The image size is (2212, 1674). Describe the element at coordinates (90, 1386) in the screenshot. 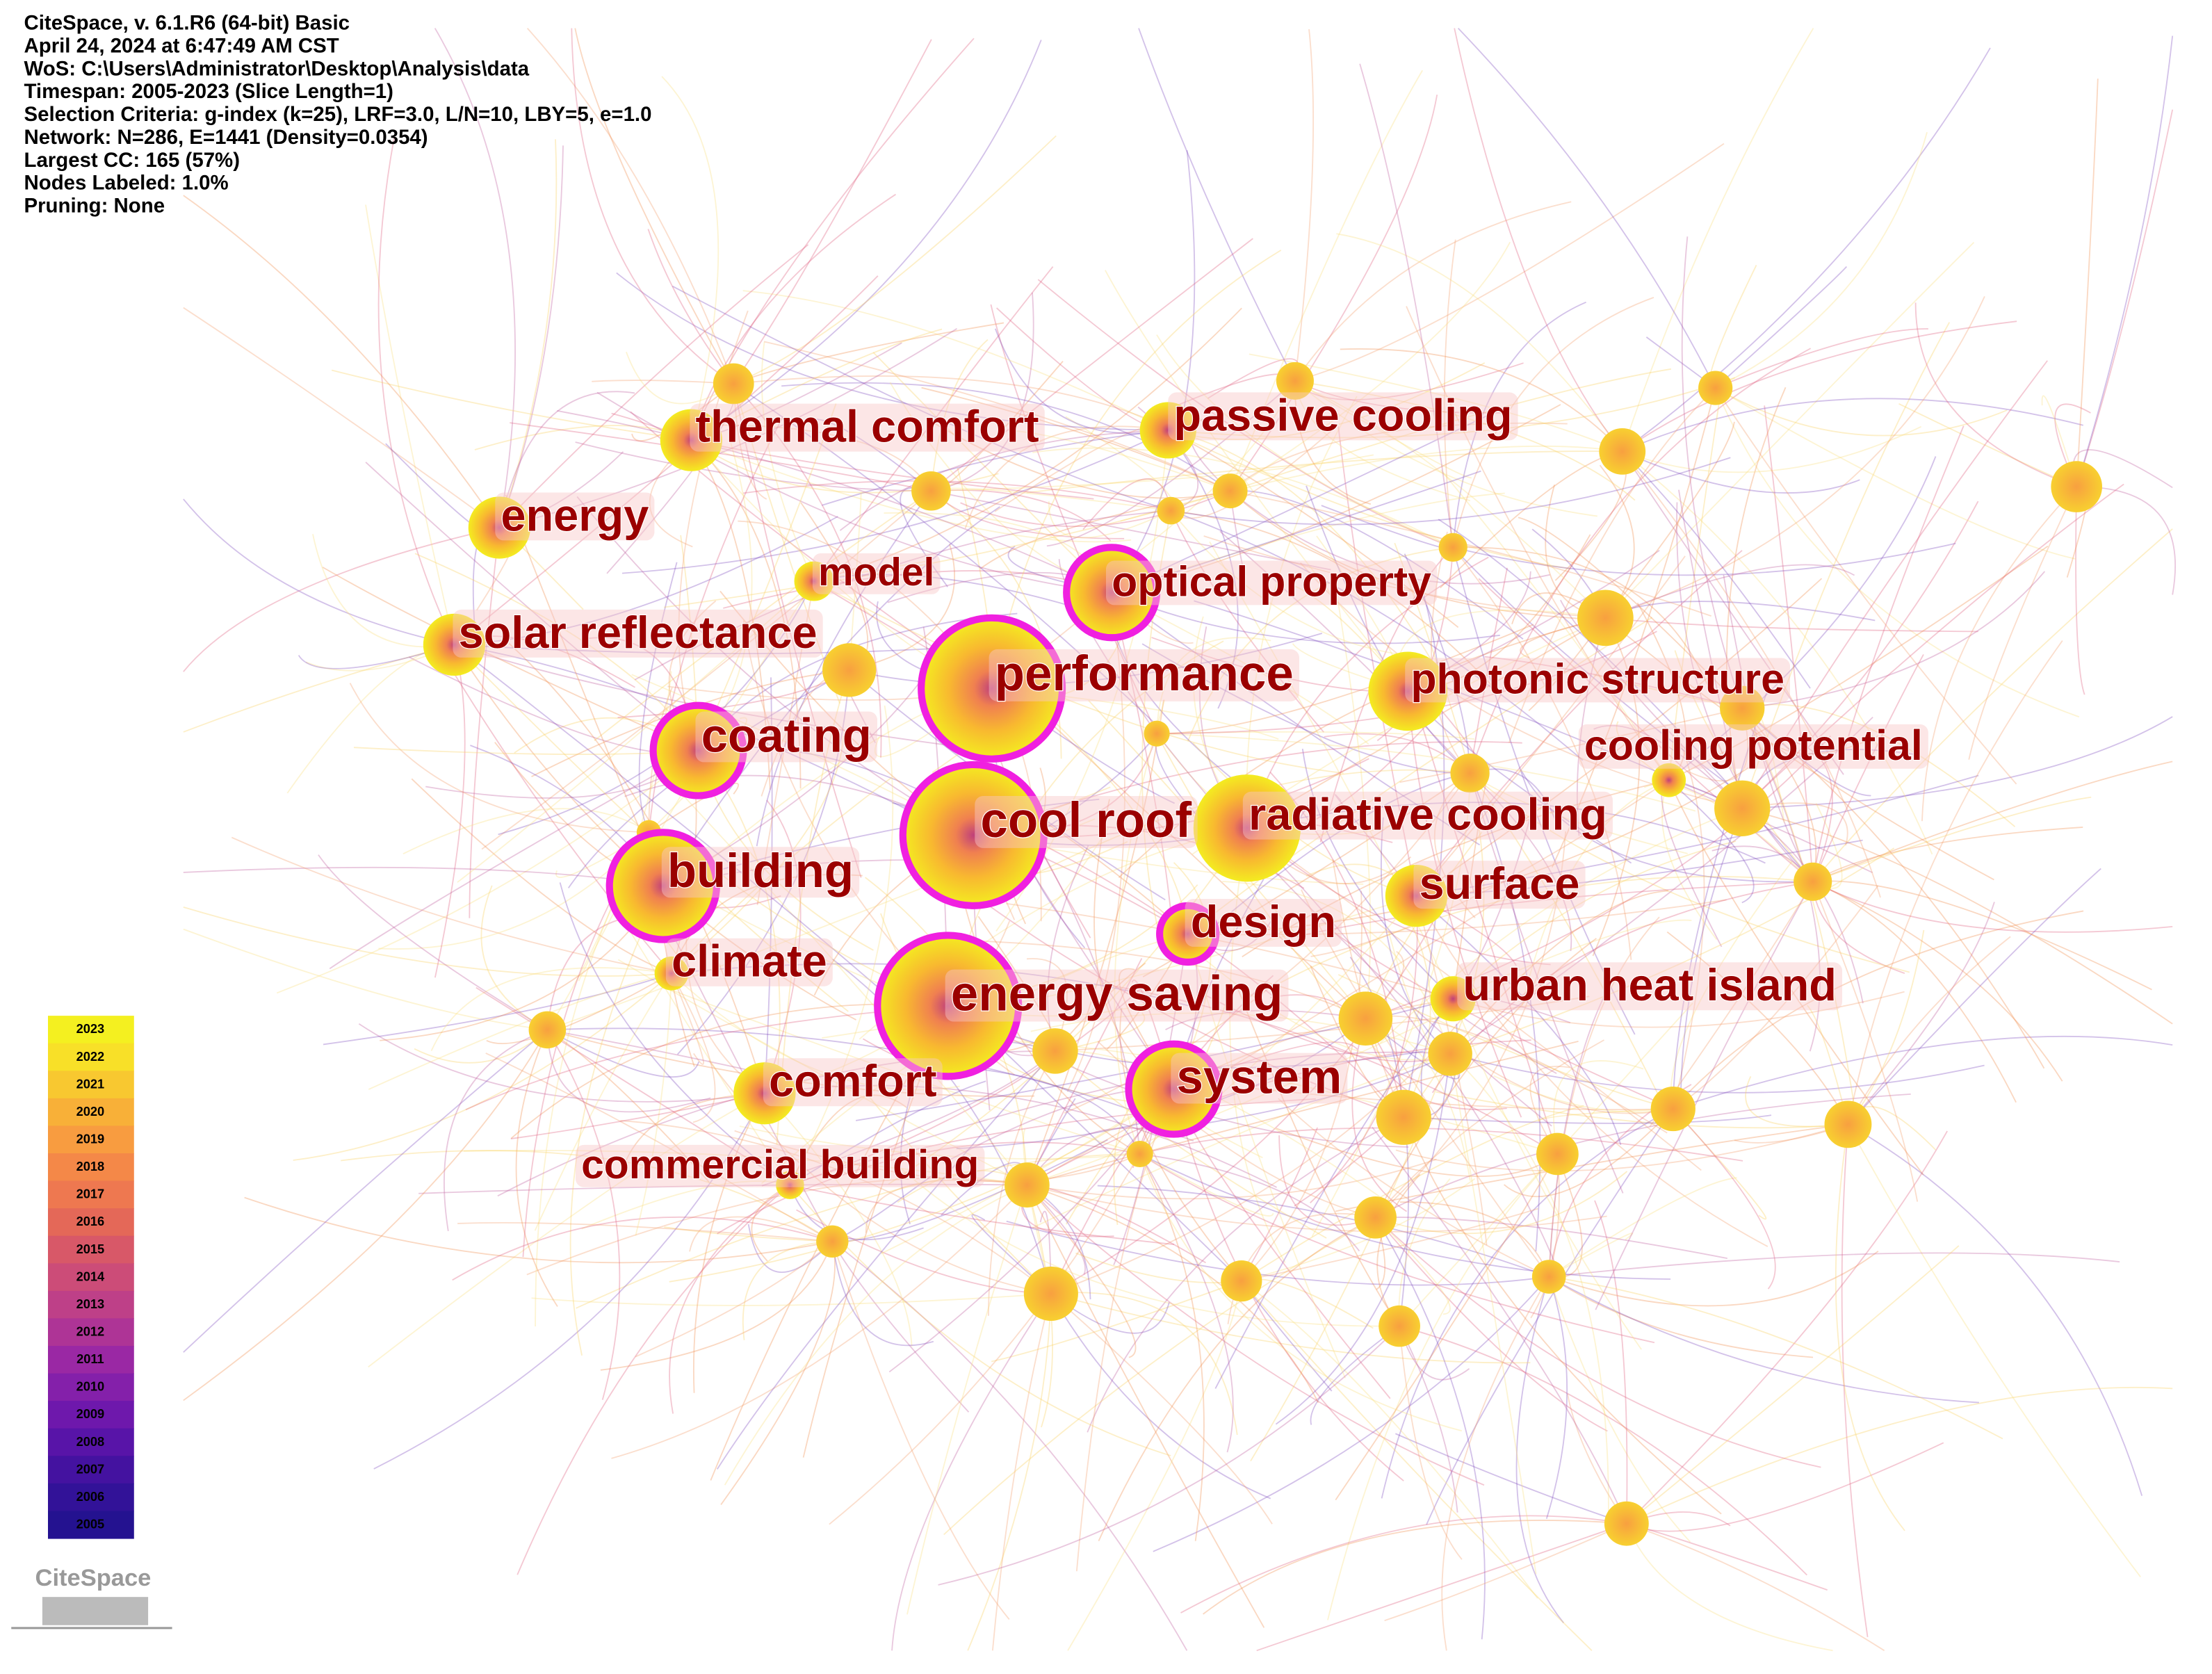

I see `legend-year: 2010` at that location.